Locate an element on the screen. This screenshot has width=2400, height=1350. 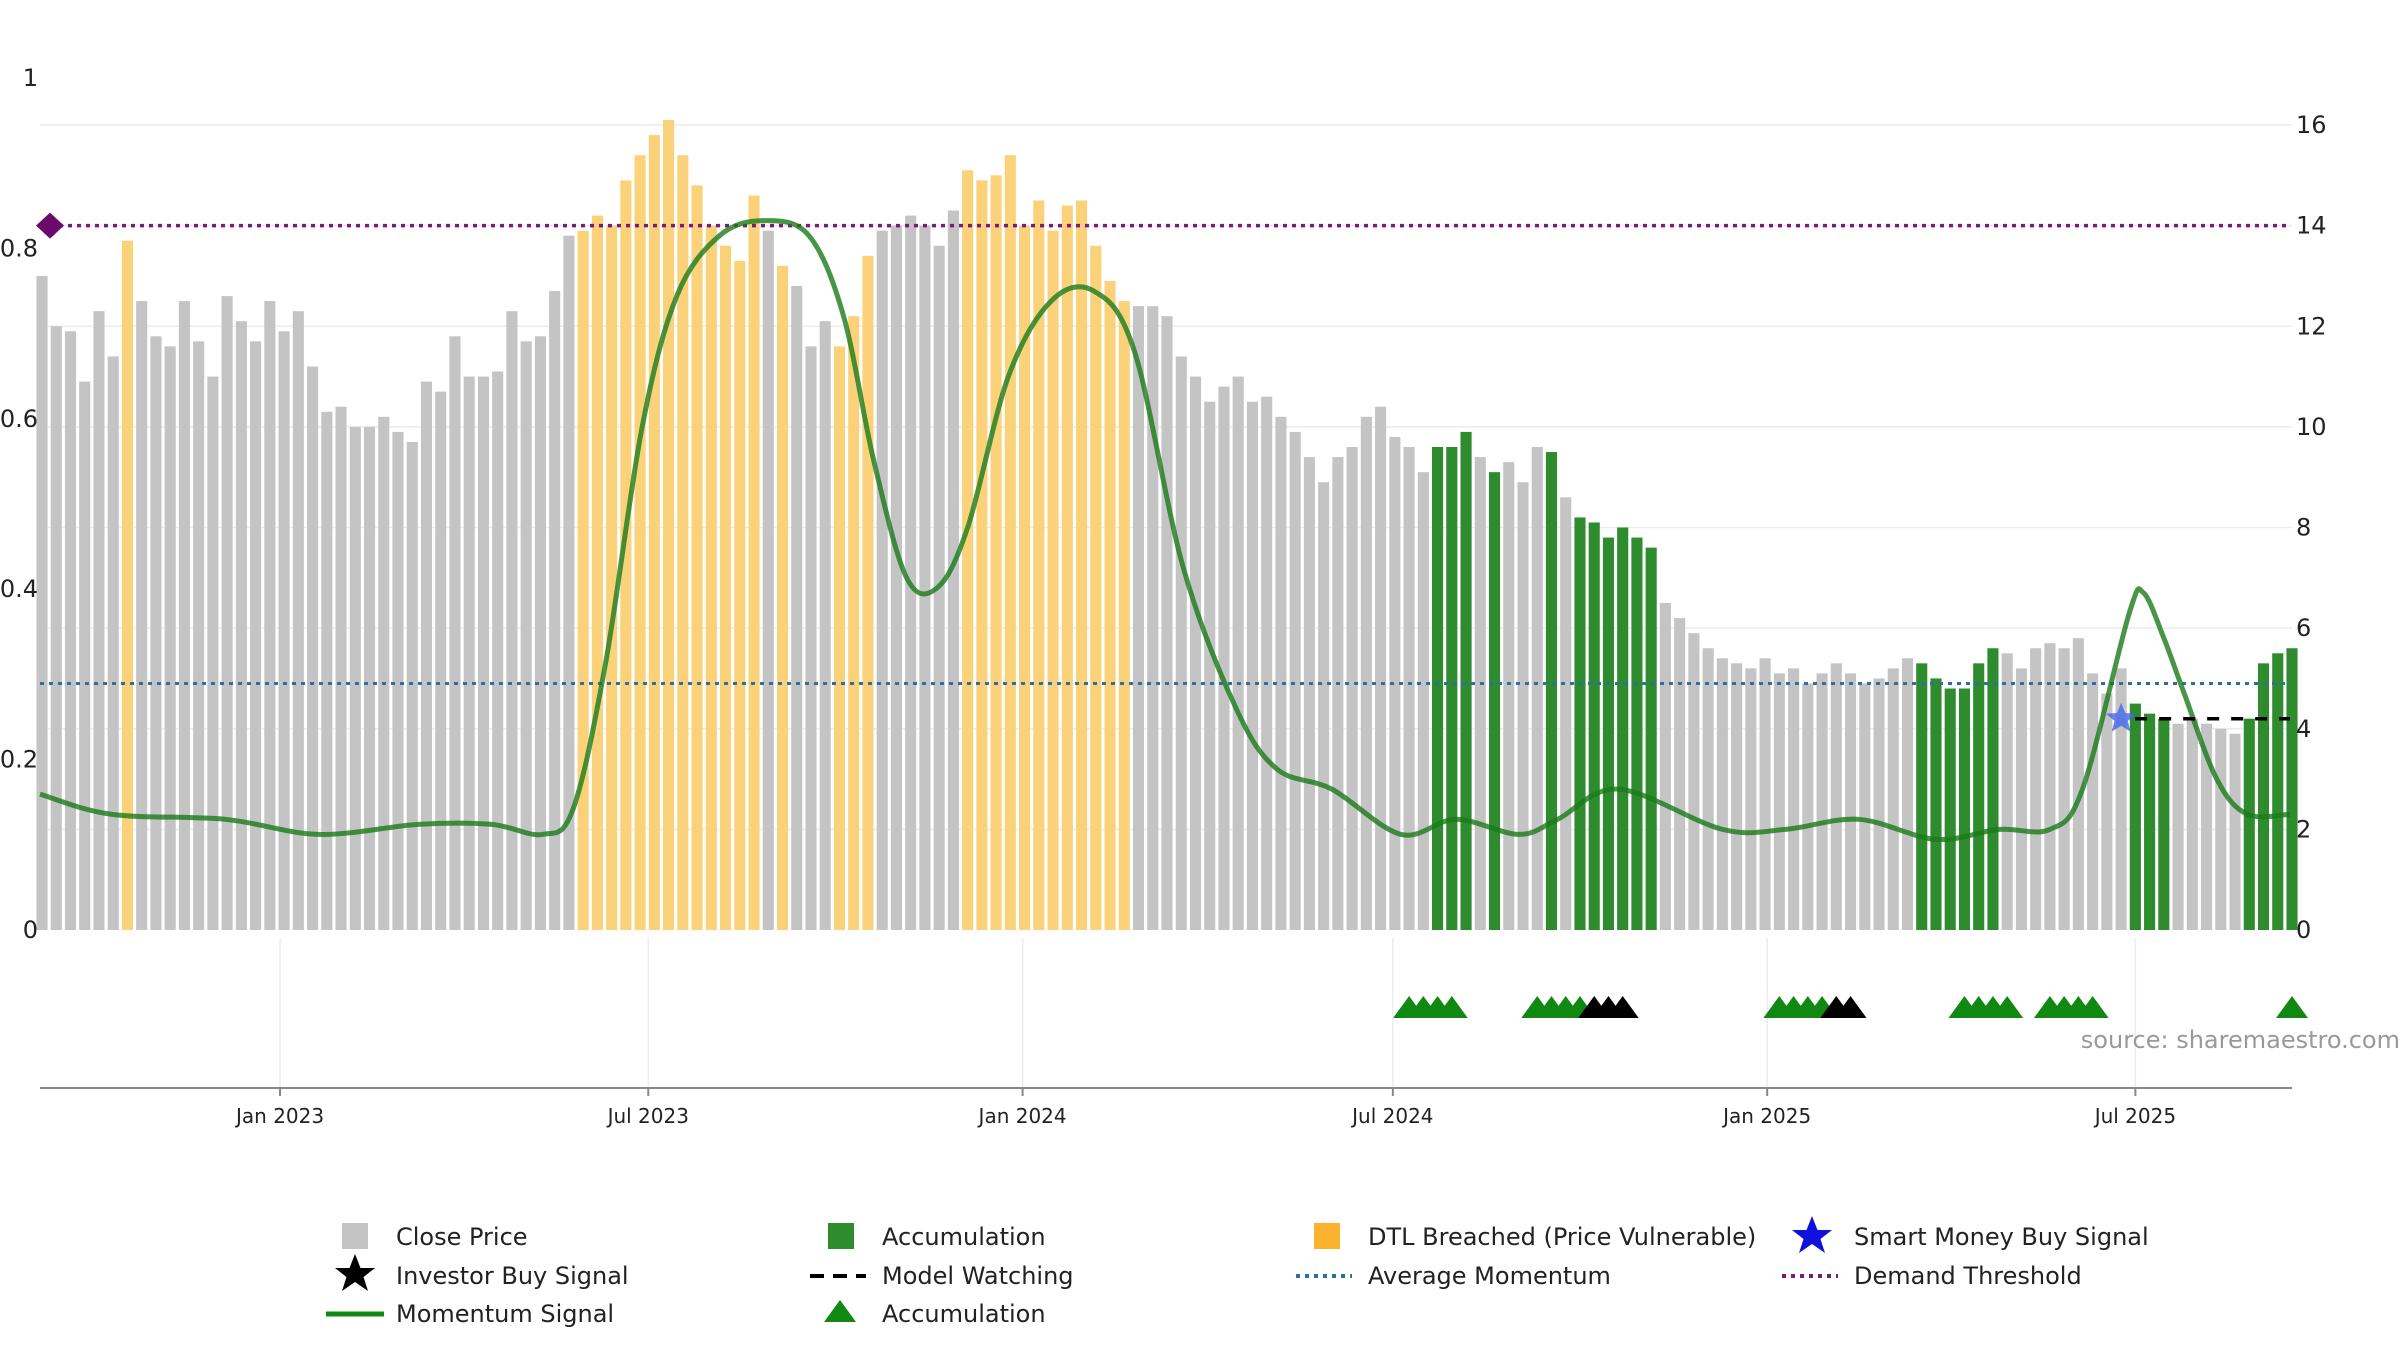
x-tick-label: Jul 2023 is located at coordinates (647, 1116).